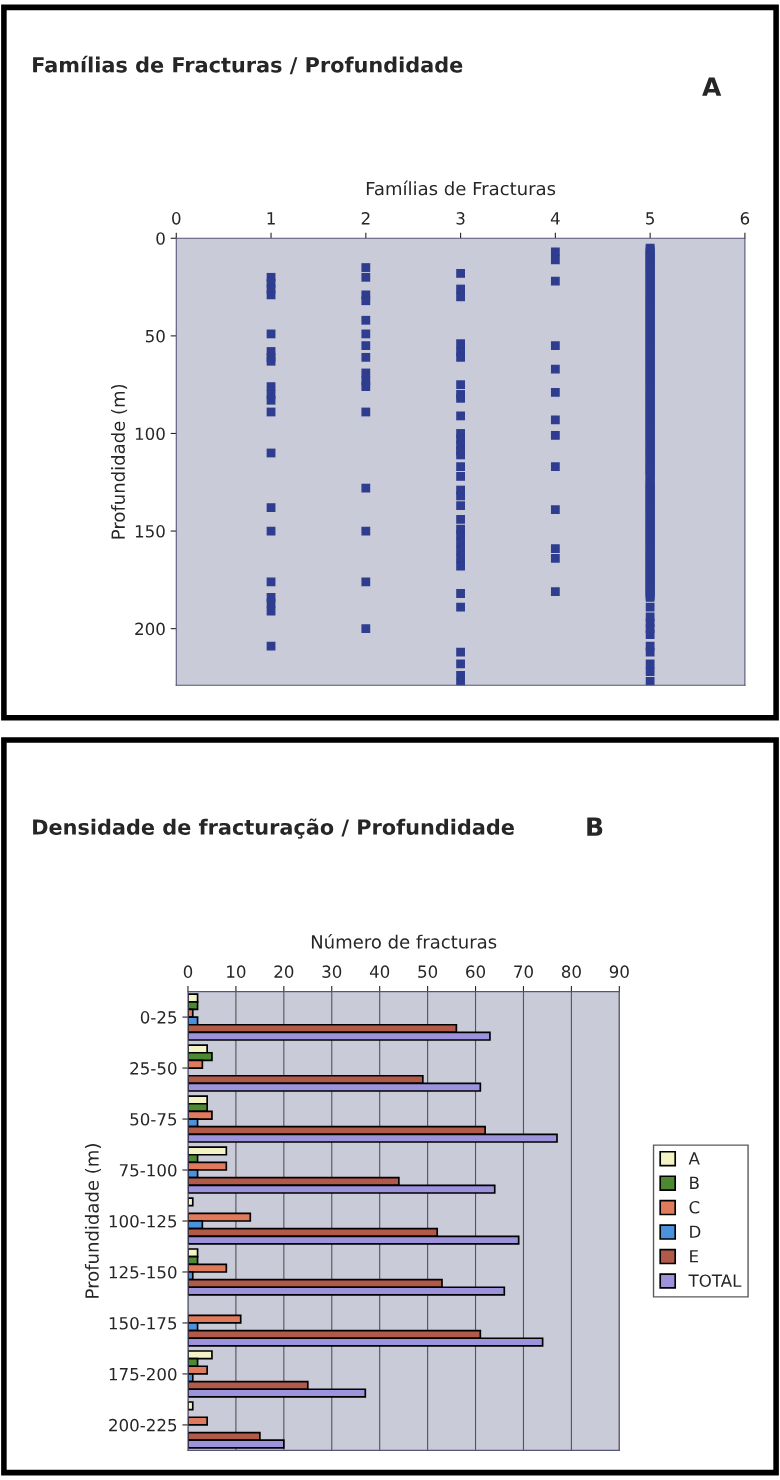 The width and height of the screenshot is (780, 1480). What do you see at coordinates (379, 971) in the screenshot?
I see `x-tick-label: 40` at bounding box center [379, 971].